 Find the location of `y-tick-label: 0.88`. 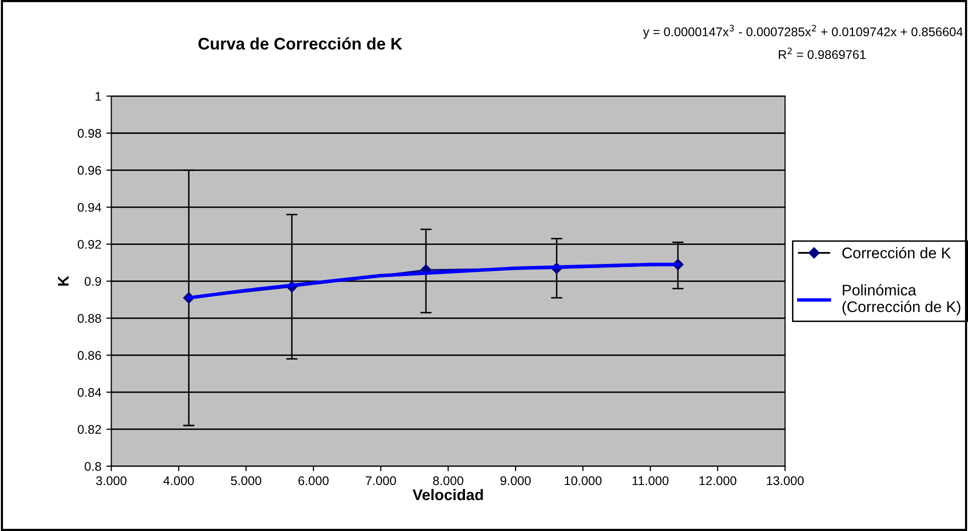

y-tick-label: 0.88 is located at coordinates (90, 318).